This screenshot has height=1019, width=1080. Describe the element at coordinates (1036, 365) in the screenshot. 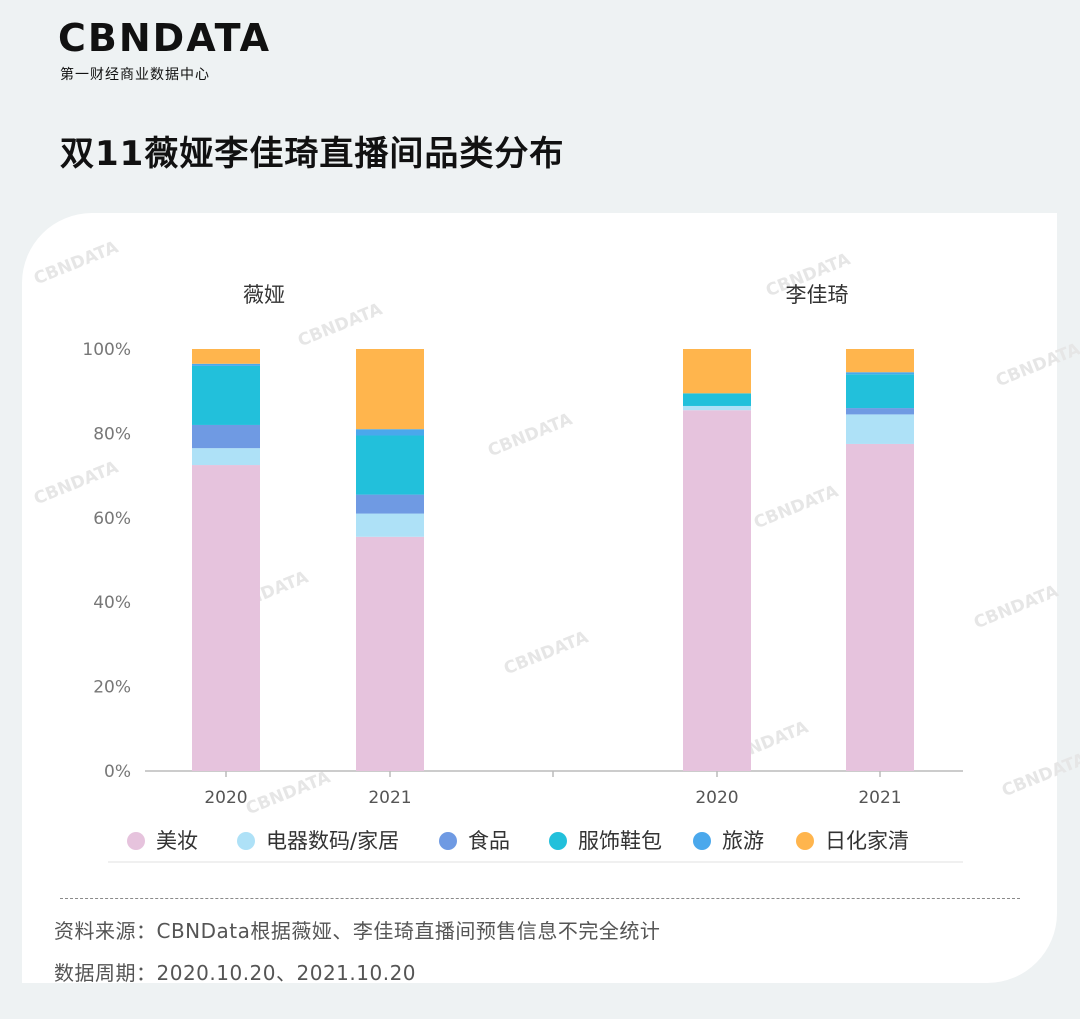

I see `watermark-10: CBNDATA` at that location.